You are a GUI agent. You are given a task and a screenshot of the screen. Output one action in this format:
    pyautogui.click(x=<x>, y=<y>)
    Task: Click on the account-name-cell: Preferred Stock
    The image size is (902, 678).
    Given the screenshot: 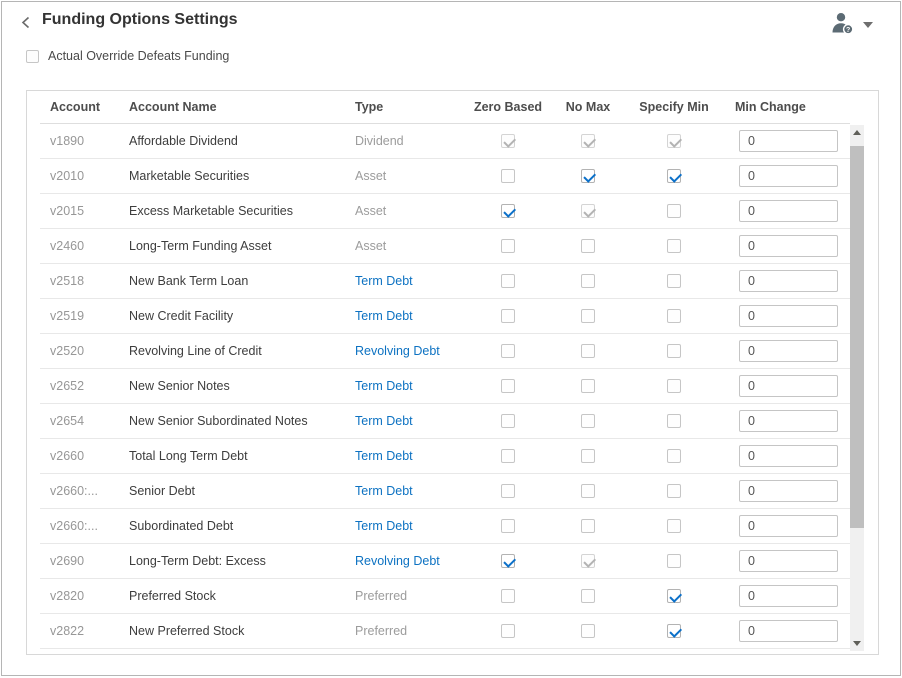 What is the action you would take?
    pyautogui.click(x=172, y=596)
    